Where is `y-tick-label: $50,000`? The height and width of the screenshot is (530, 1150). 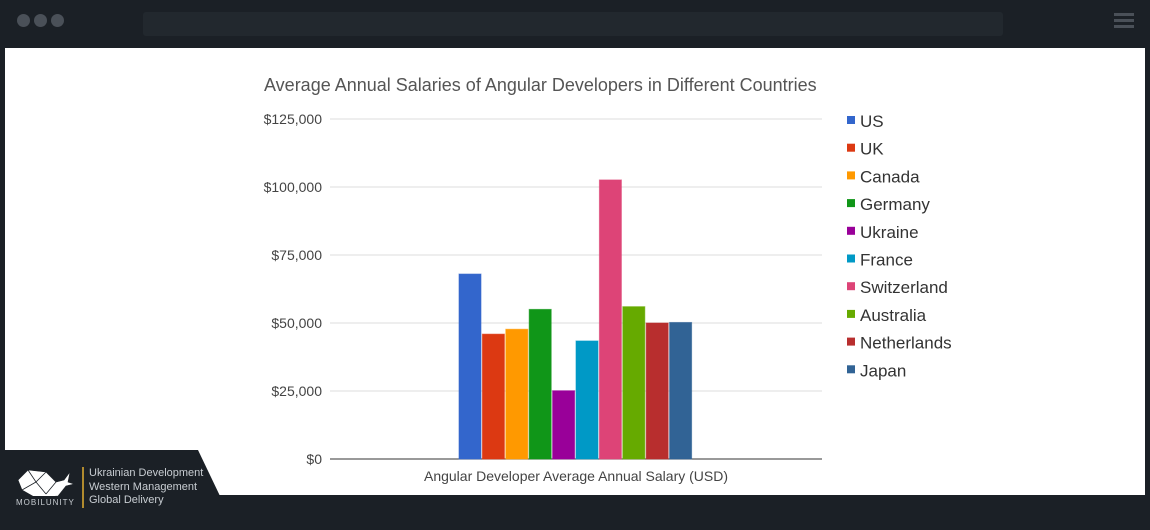 y-tick-label: $50,000 is located at coordinates (296, 323).